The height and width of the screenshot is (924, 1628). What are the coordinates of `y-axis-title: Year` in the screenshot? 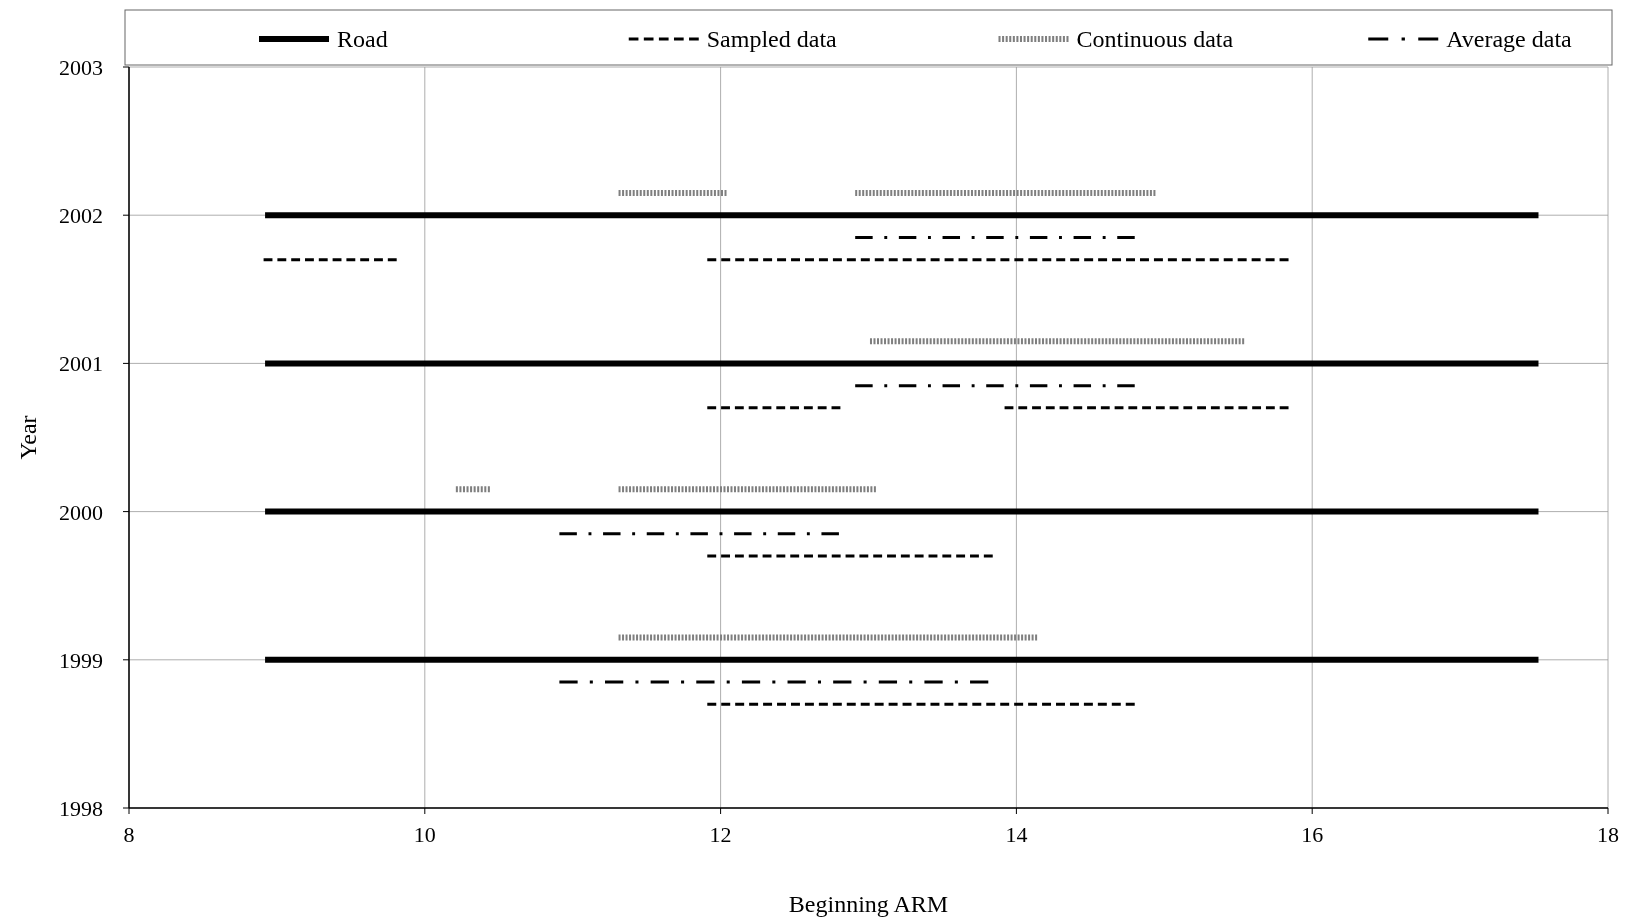 It's located at (28, 437).